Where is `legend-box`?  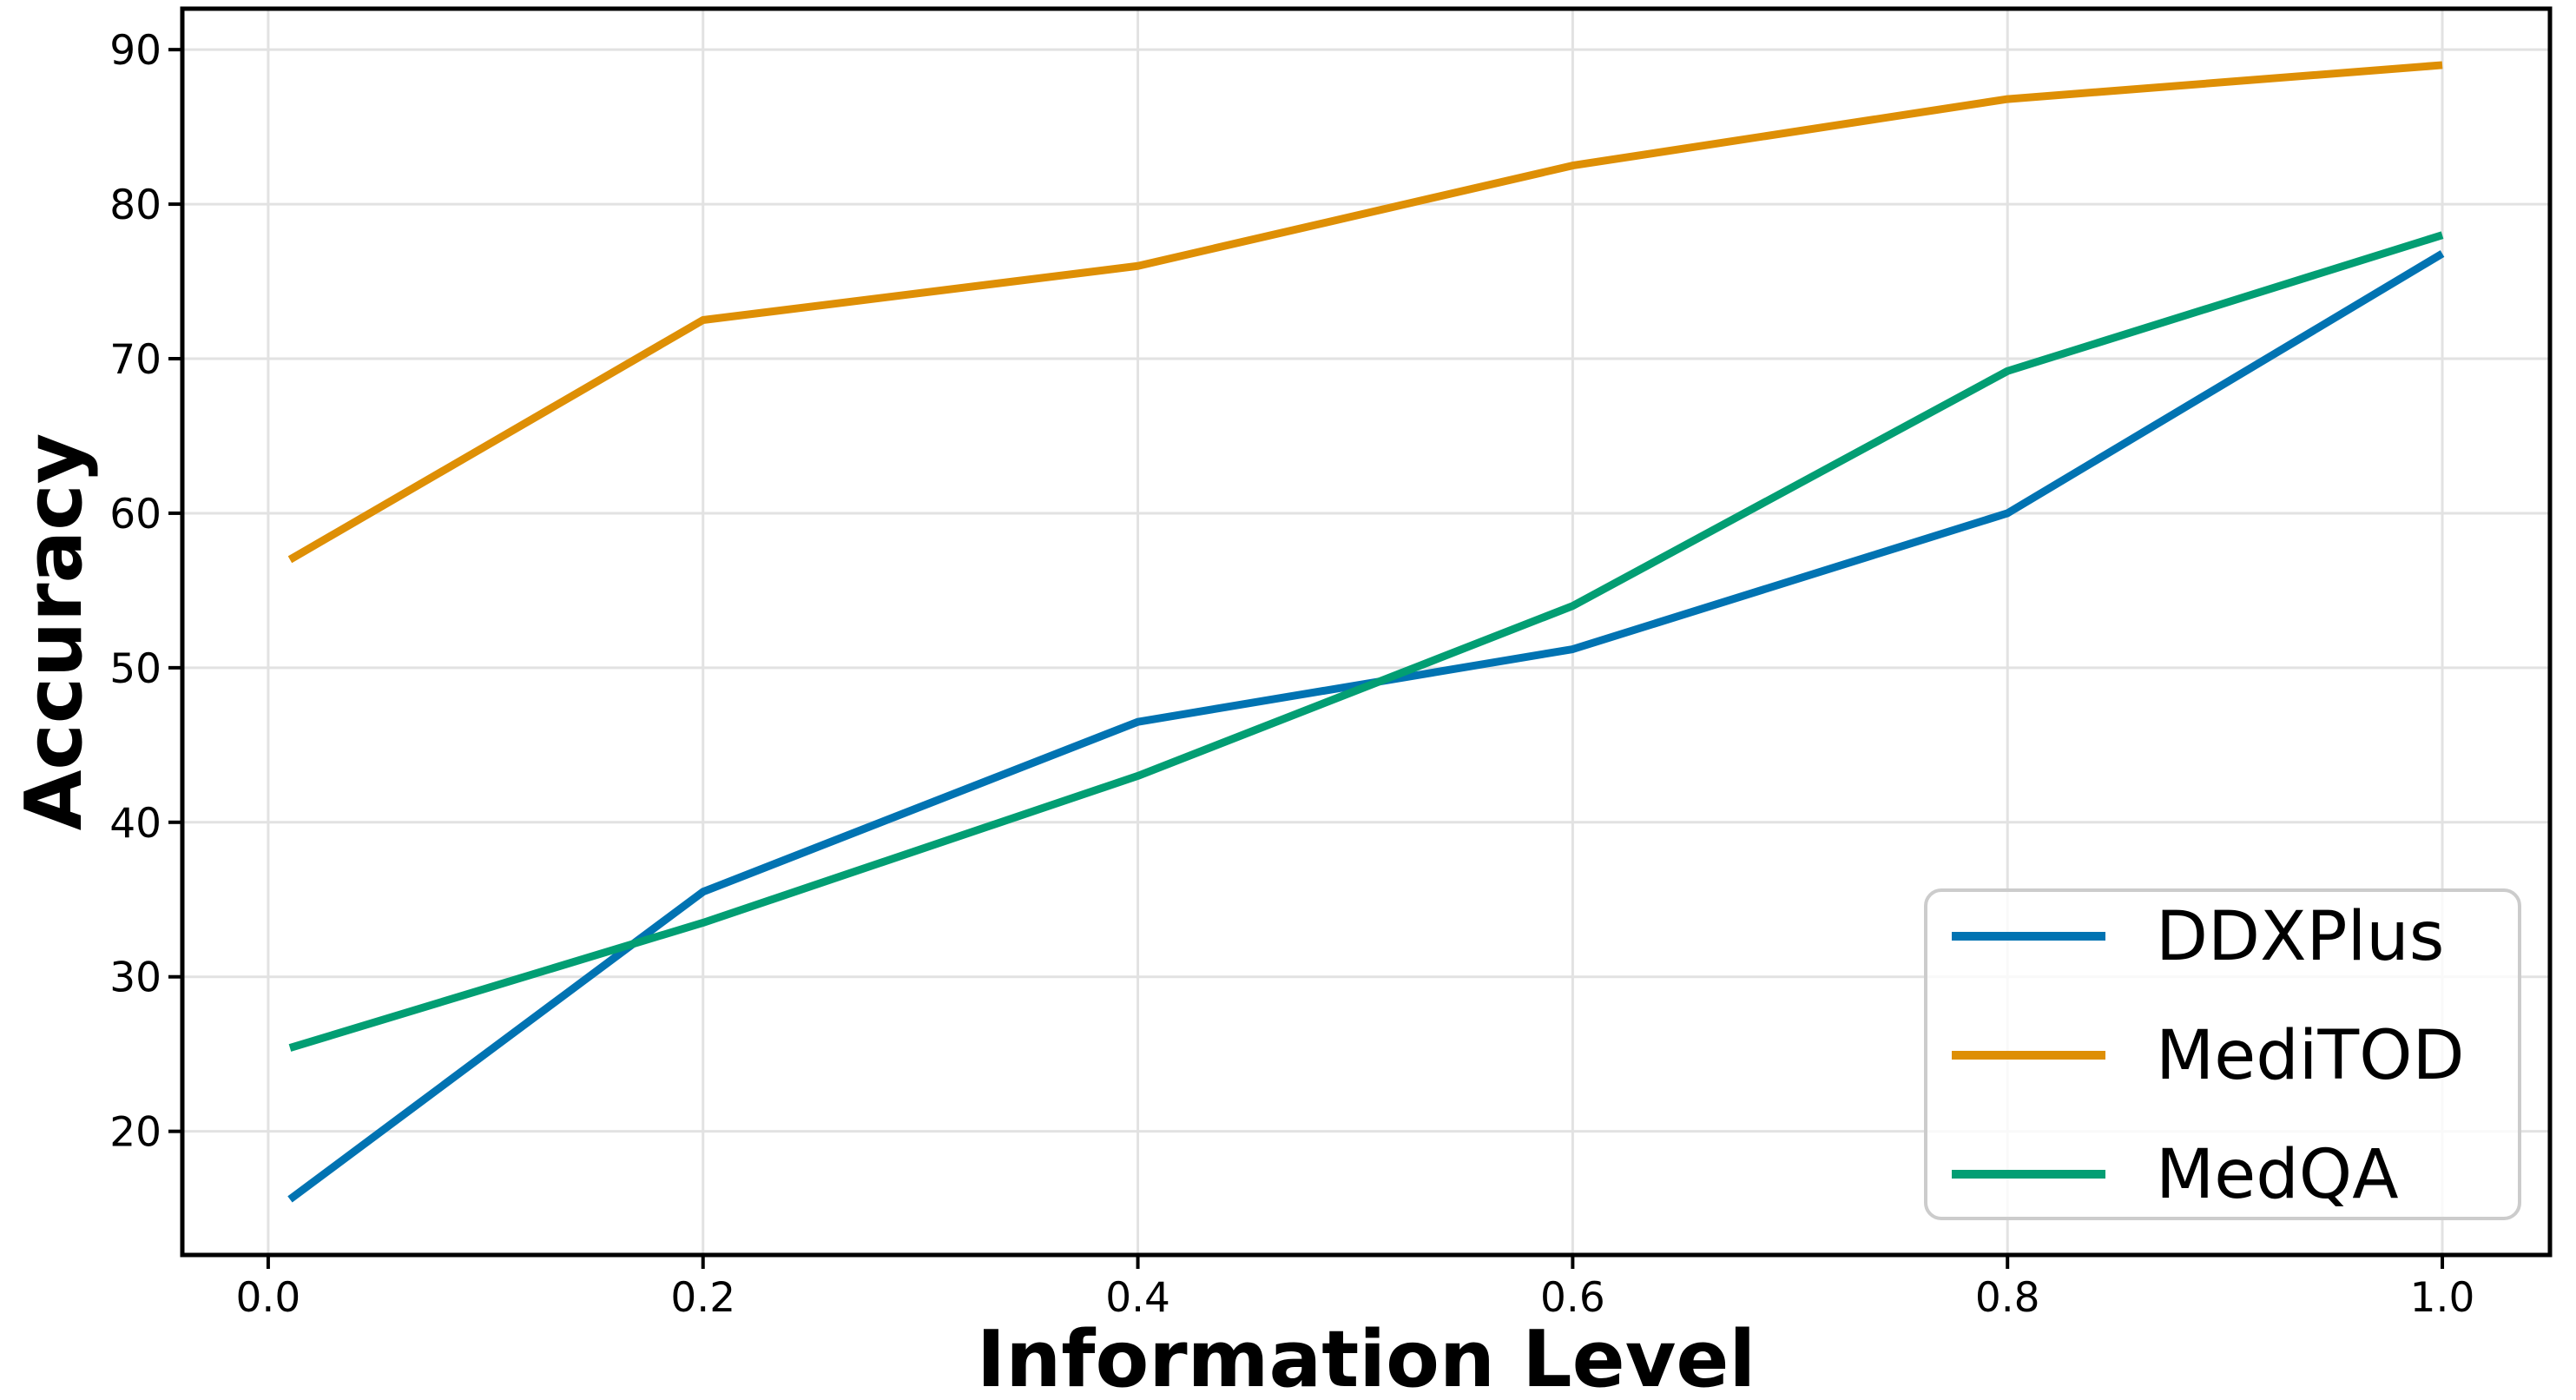 legend-box is located at coordinates (2222, 1054).